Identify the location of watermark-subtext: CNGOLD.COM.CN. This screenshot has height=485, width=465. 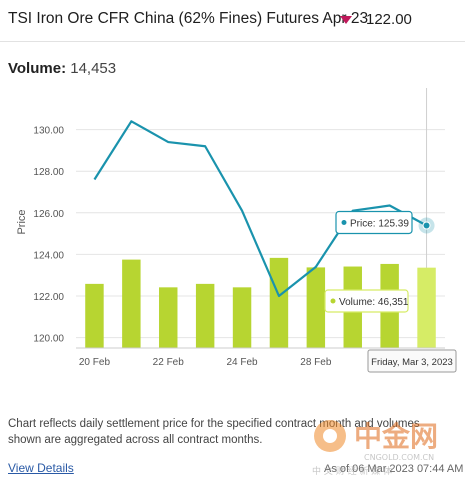
(399, 457).